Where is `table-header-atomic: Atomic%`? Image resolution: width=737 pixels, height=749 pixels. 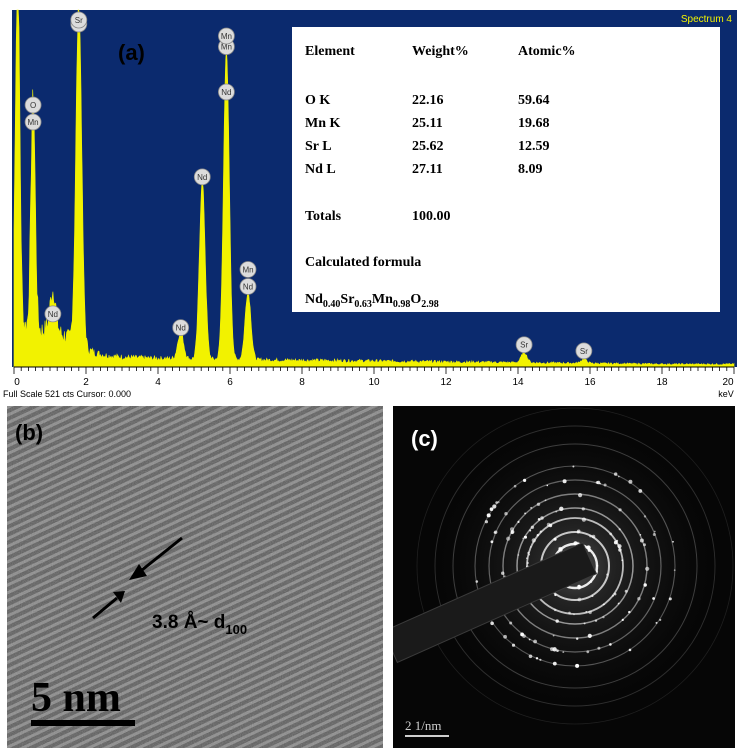 table-header-atomic: Atomic% is located at coordinates (547, 51).